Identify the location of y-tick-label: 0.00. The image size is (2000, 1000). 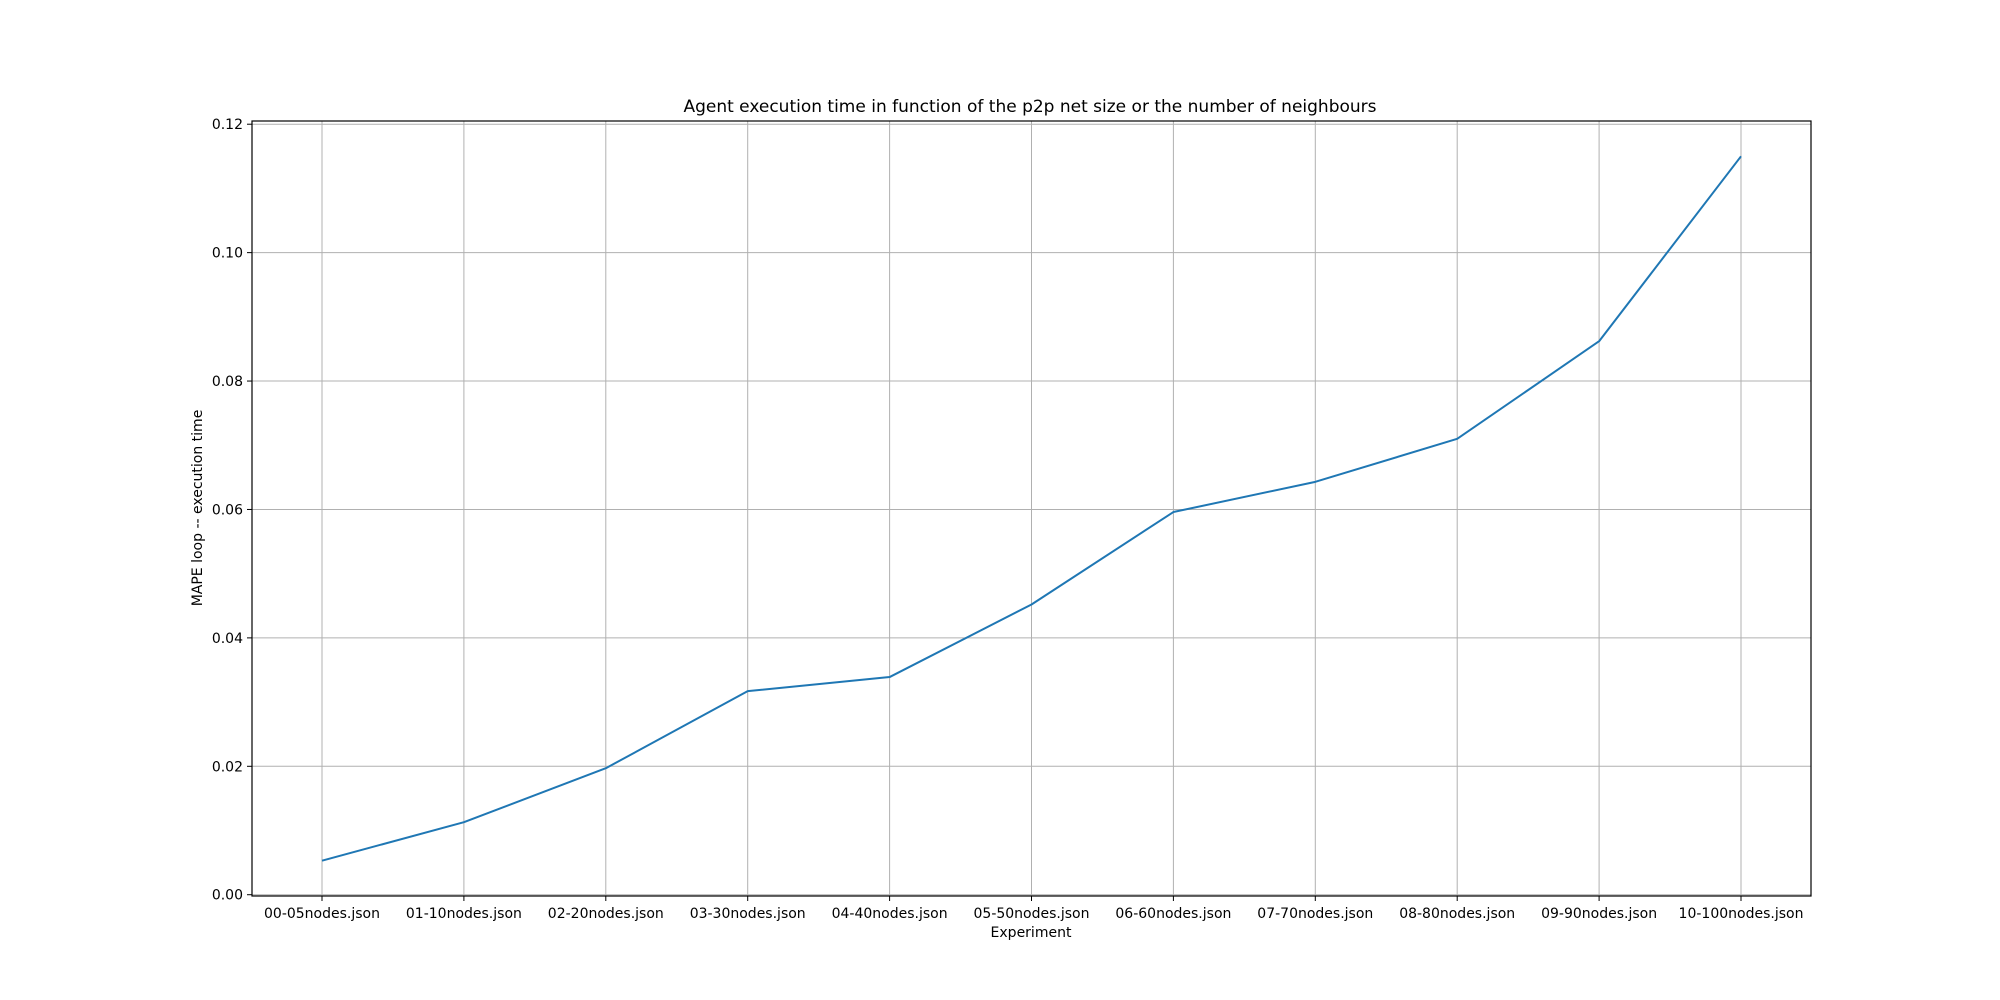
(227, 896).